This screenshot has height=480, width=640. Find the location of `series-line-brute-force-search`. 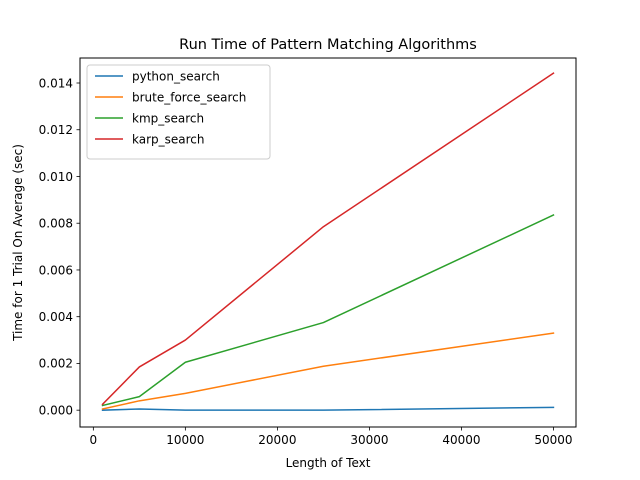

series-line-brute-force-search is located at coordinates (328, 371).